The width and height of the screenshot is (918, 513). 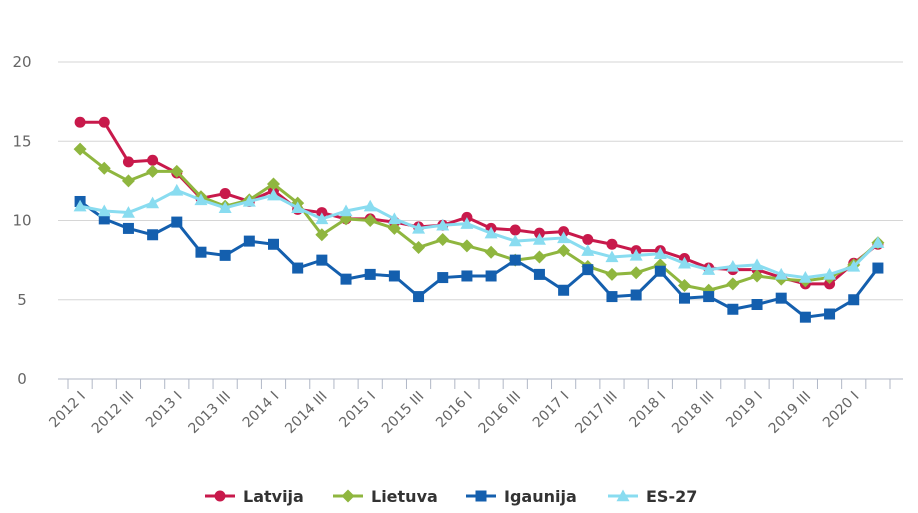 I want to click on x-tick-label: 2012 III, so click(x=113, y=413).